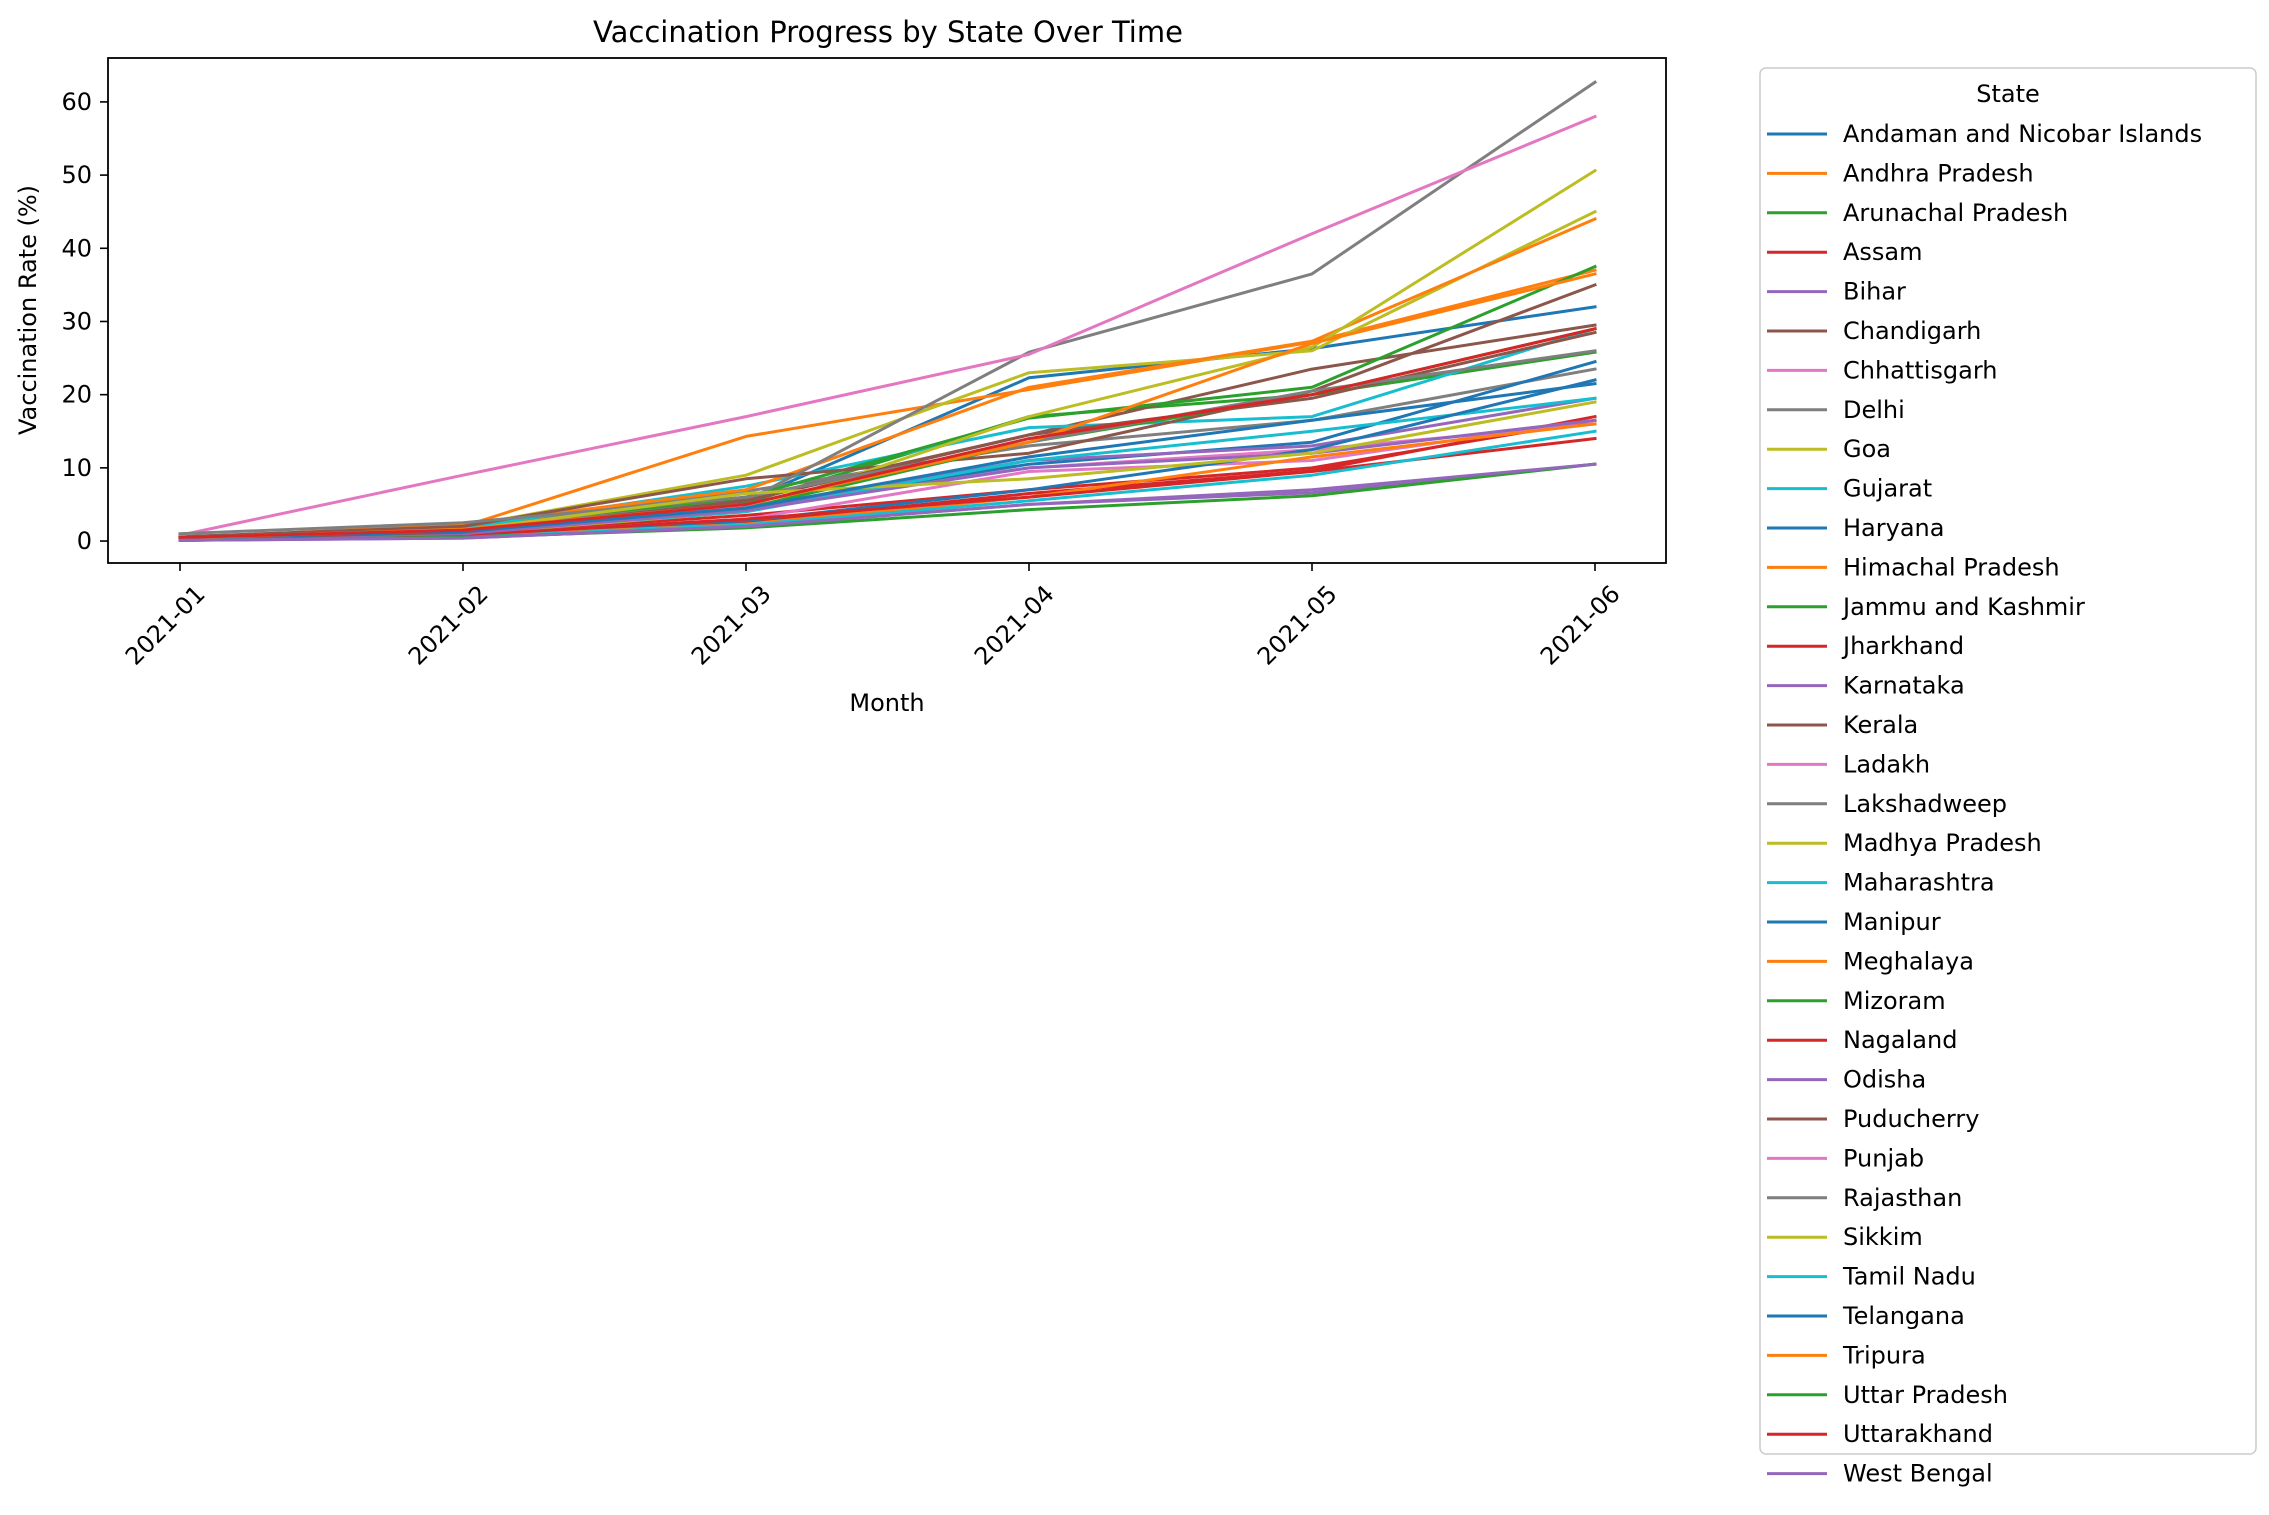 This screenshot has height=1515, width=2269. Describe the element at coordinates (1886, 764) in the screenshot. I see `legend-label-16: Ladakh` at that location.